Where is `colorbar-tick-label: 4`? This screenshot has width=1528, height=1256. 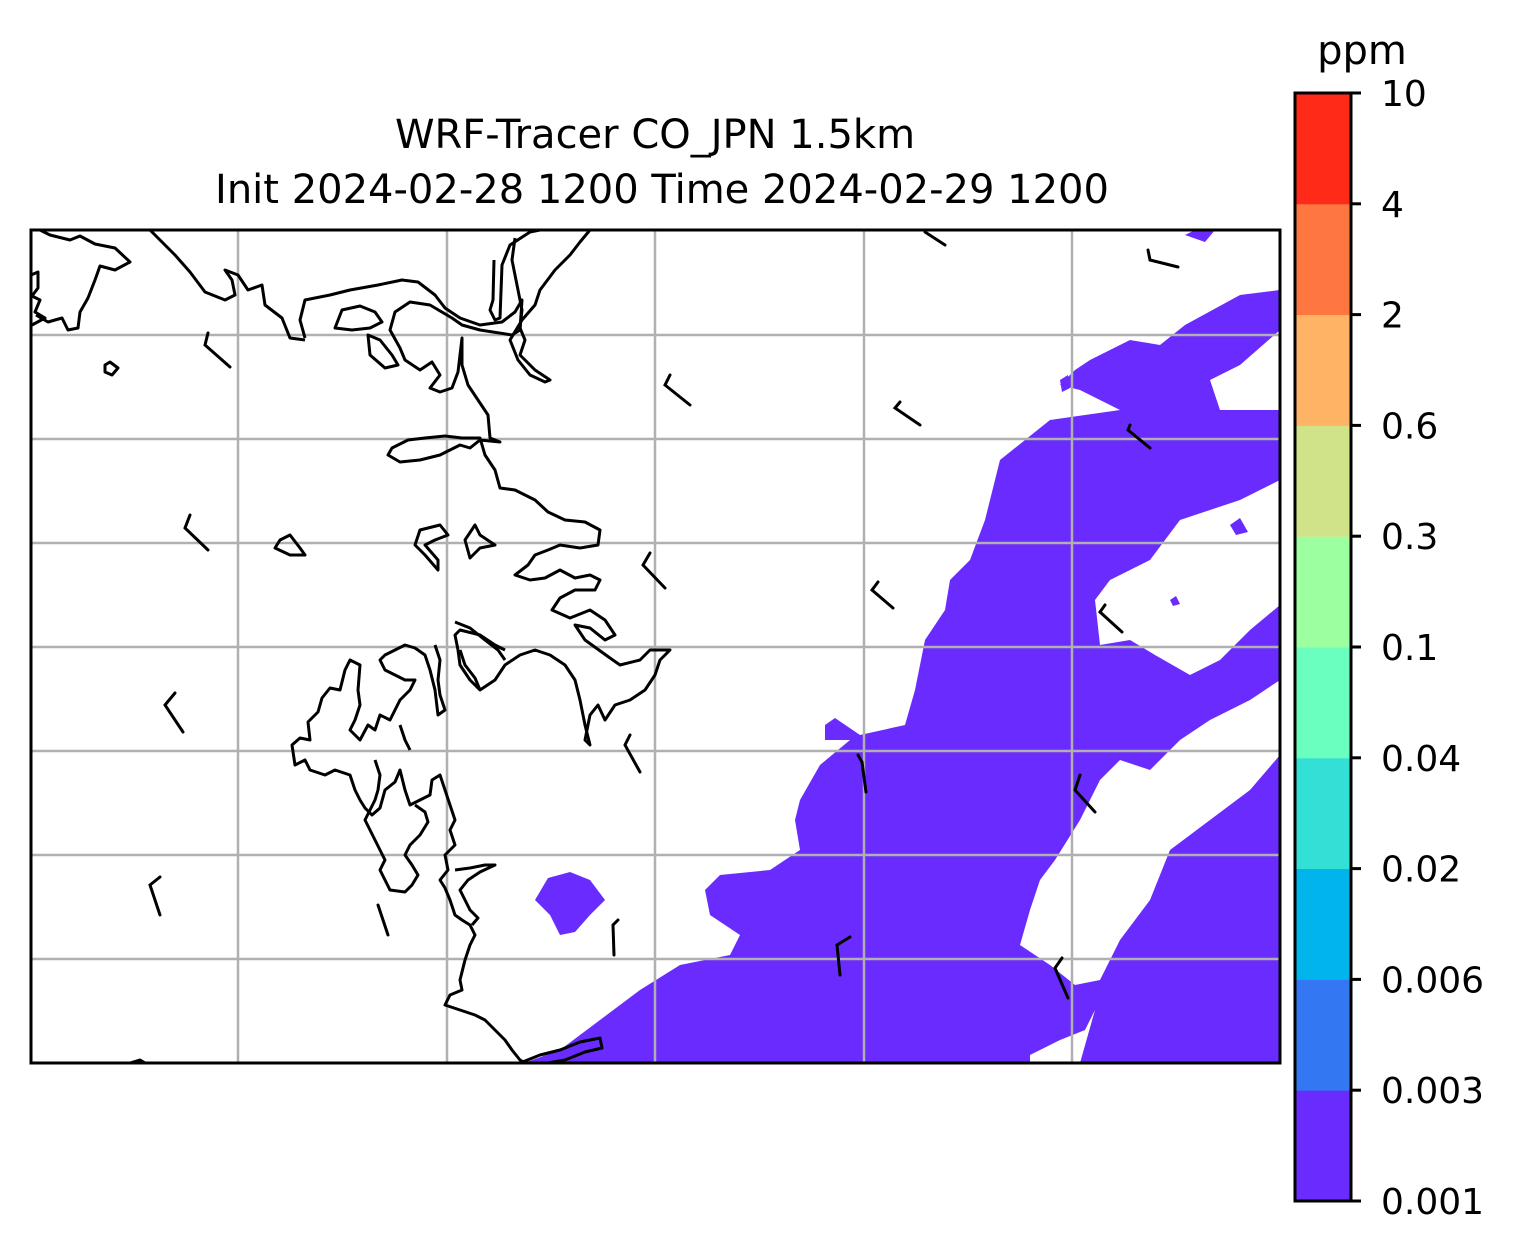 colorbar-tick-label: 4 is located at coordinates (1392, 205).